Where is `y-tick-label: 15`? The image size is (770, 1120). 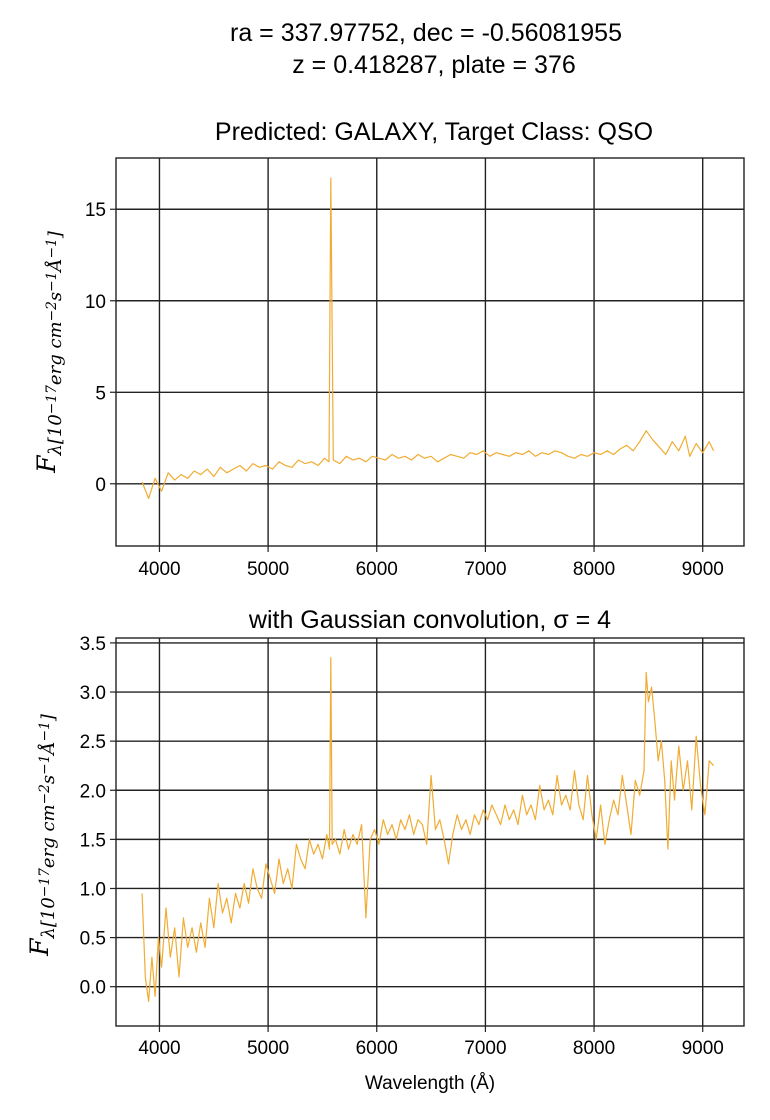 y-tick-label: 15 is located at coordinates (95, 210).